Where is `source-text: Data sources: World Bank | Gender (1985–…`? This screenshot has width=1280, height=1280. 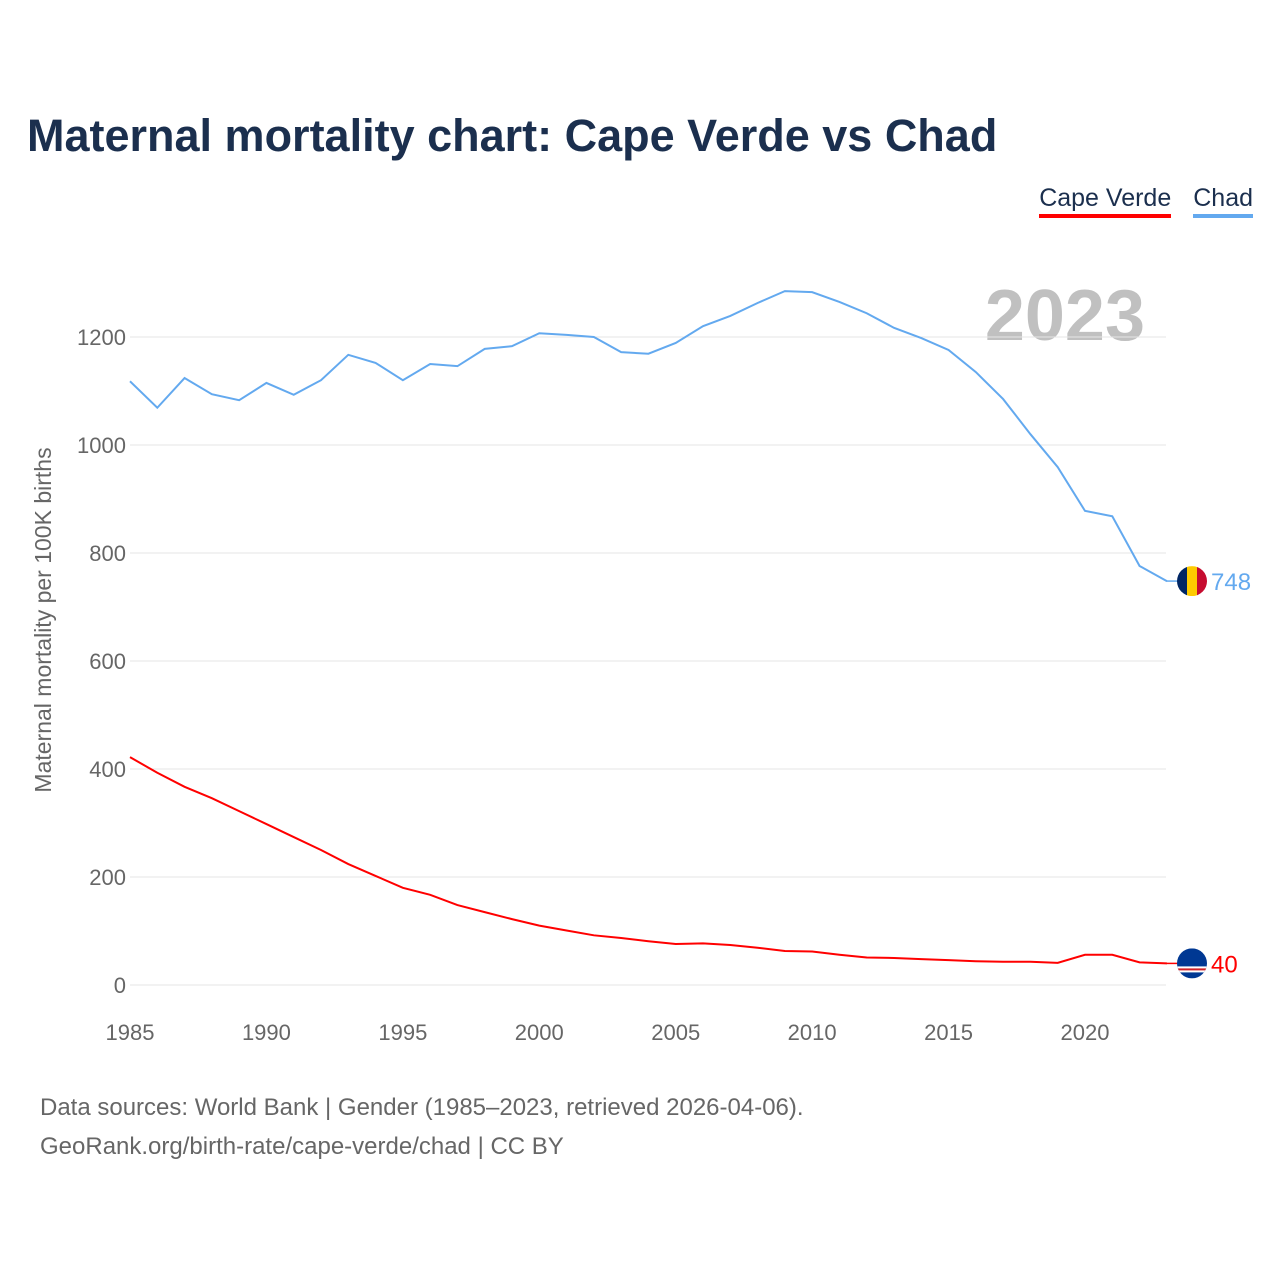
source-text: Data sources: World Bank | Gender (1985–… is located at coordinates (422, 1107).